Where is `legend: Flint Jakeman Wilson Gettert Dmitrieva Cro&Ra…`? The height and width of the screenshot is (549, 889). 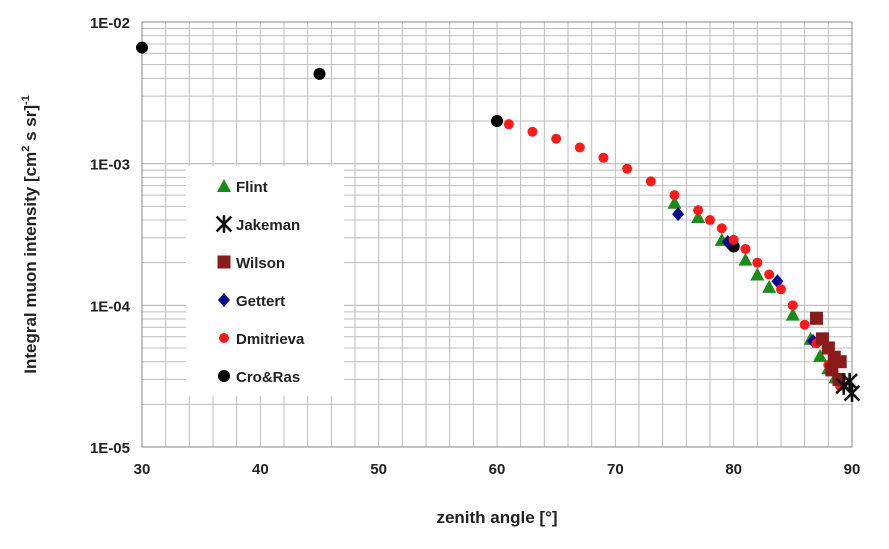
legend: Flint Jakeman Wilson Gettert Dmitrieva Cro&Ra… is located at coordinates (265, 281).